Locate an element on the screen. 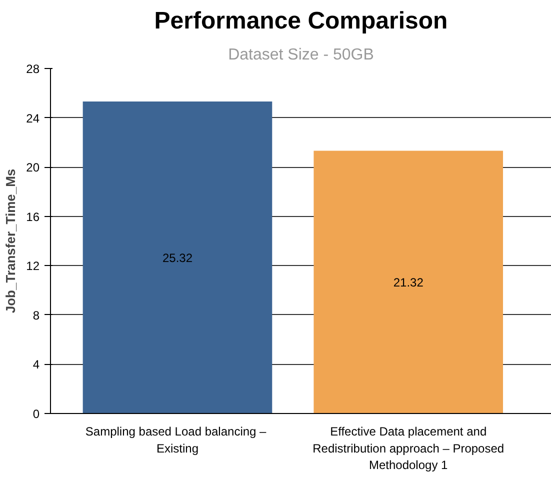  y-tick-label: 20 is located at coordinates (33, 167).